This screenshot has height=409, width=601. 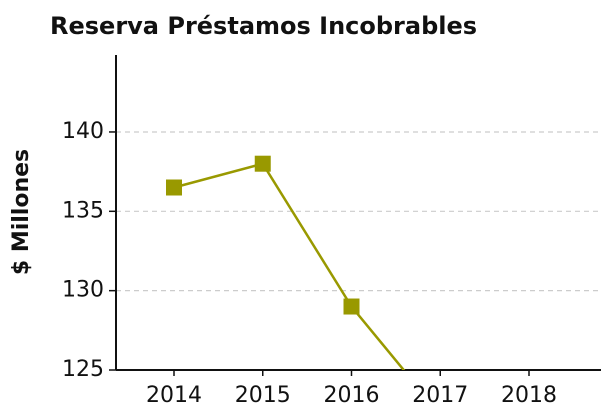 I want to click on y-tick-label: 125, so click(x=83, y=369).